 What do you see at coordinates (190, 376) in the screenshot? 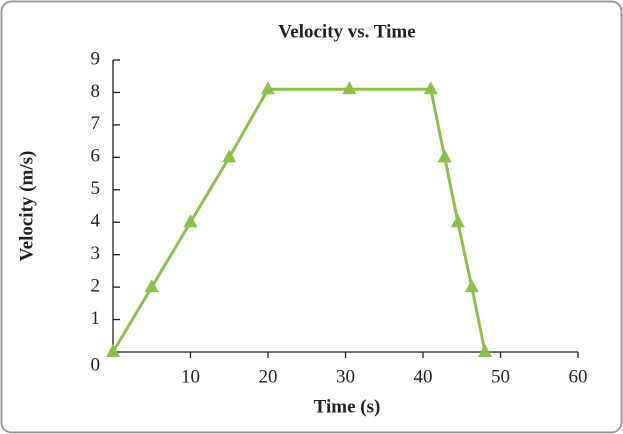
I see `x-tick-label: 10` at bounding box center [190, 376].